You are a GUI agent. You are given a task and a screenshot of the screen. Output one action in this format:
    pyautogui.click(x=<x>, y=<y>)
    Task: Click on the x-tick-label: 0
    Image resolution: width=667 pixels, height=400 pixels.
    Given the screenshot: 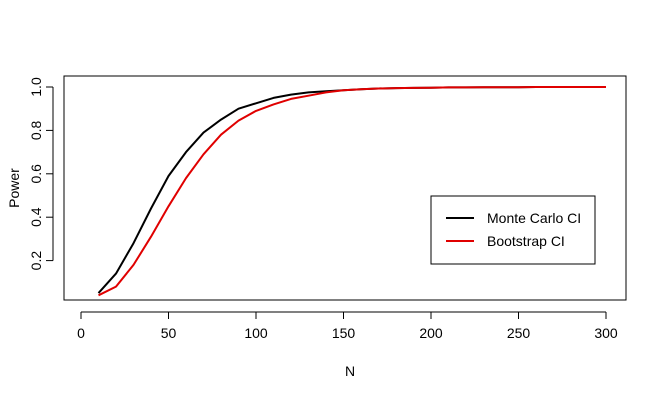 What is the action you would take?
    pyautogui.click(x=81, y=333)
    